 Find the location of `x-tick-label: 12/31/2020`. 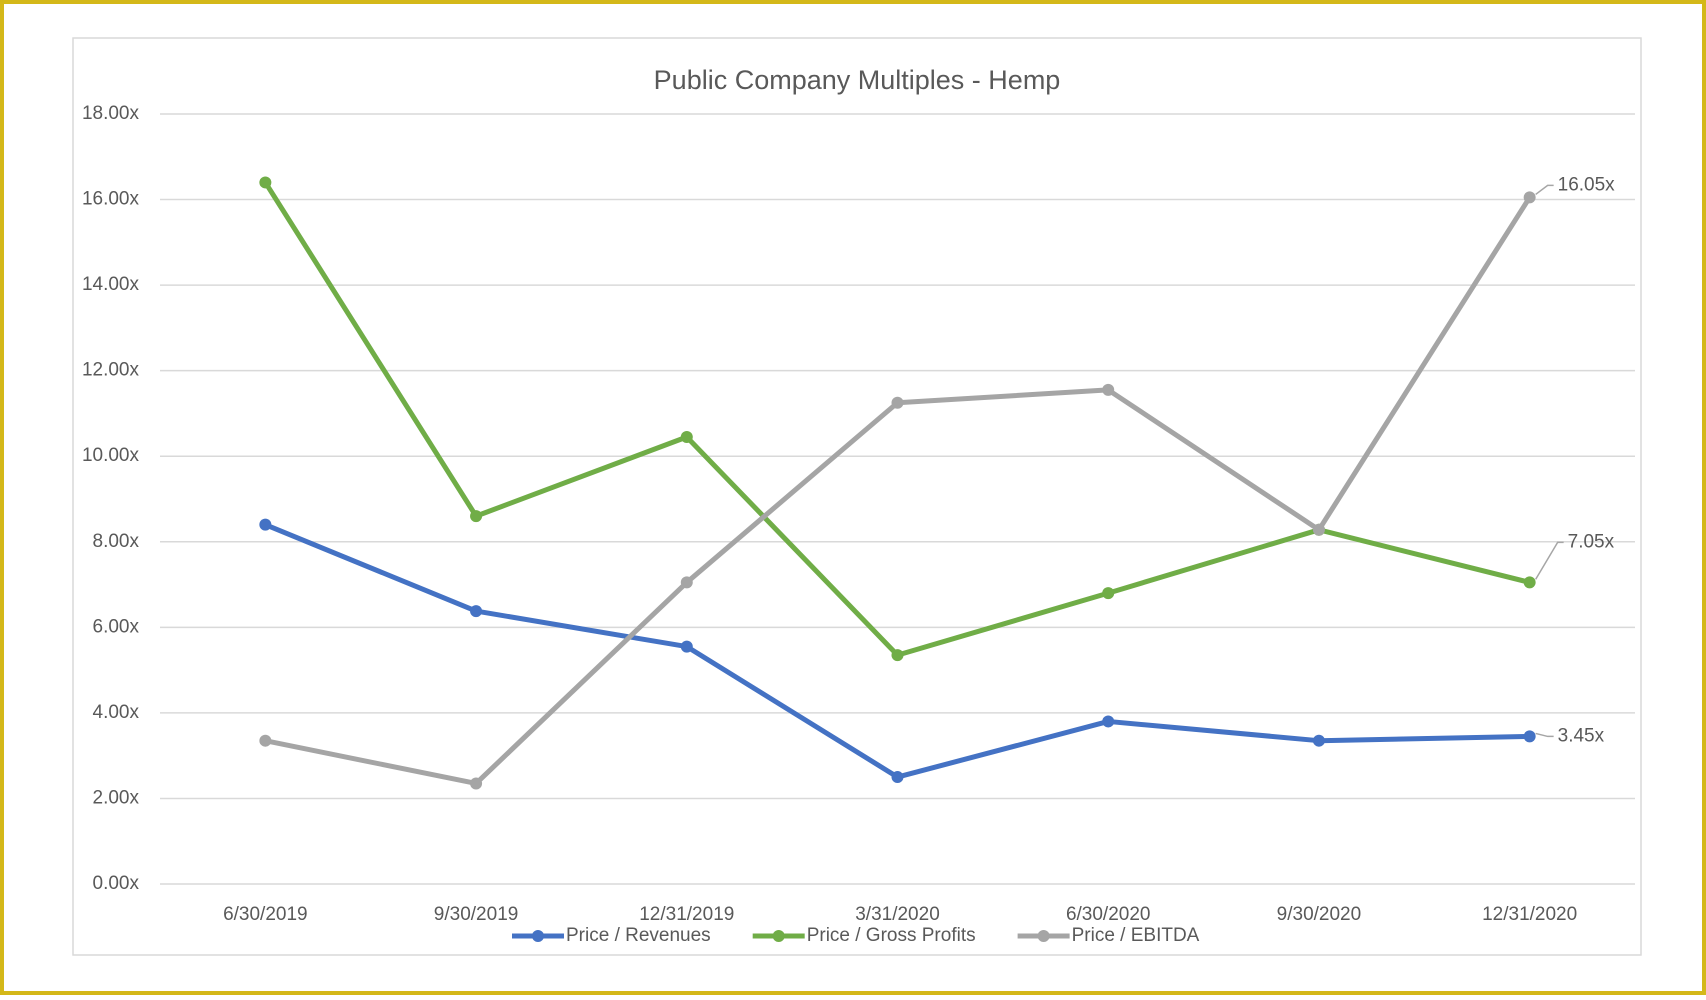

x-tick-label: 12/31/2020 is located at coordinates (1529, 914).